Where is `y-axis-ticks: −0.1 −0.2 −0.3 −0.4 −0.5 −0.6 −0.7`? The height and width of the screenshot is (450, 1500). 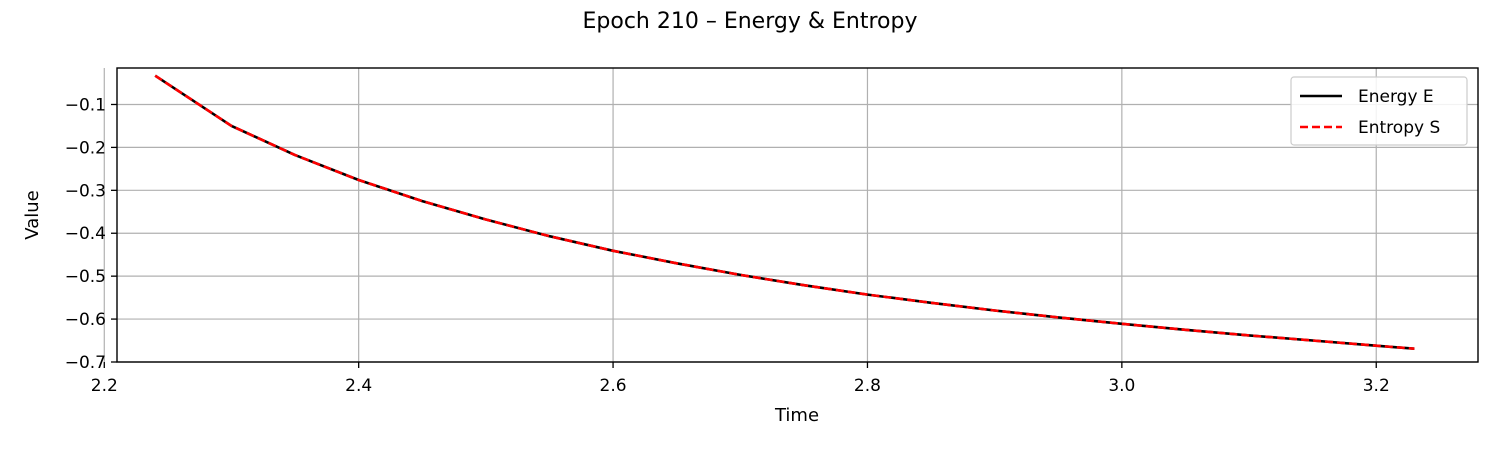 y-axis-ticks: −0.1 −0.2 −0.3 −0.4 −0.5 −0.6 −0.7 is located at coordinates (91, 234).